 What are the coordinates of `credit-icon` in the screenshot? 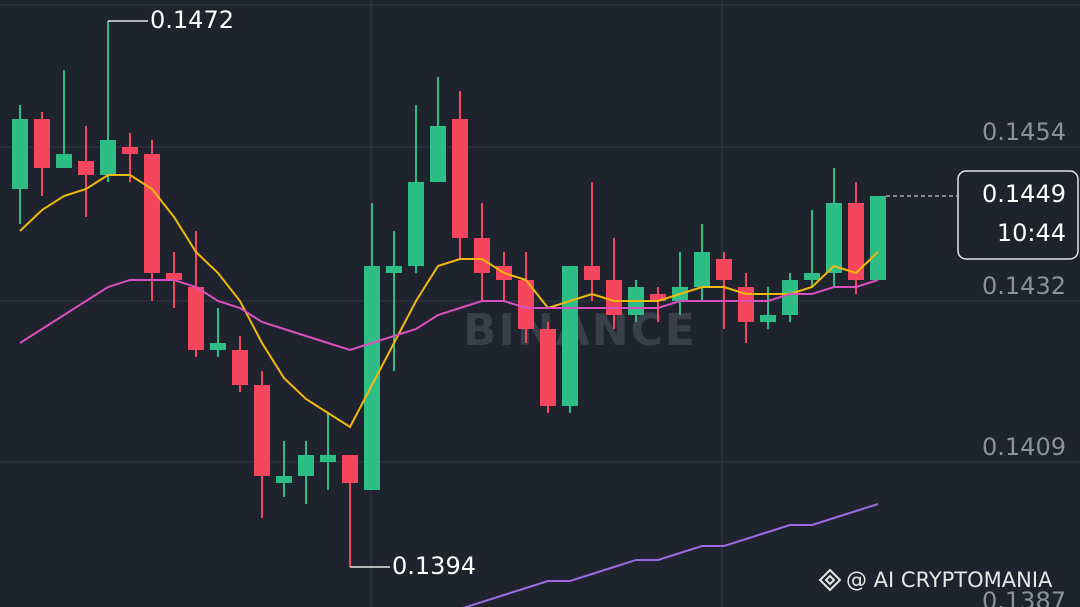 It's located at (830, 580).